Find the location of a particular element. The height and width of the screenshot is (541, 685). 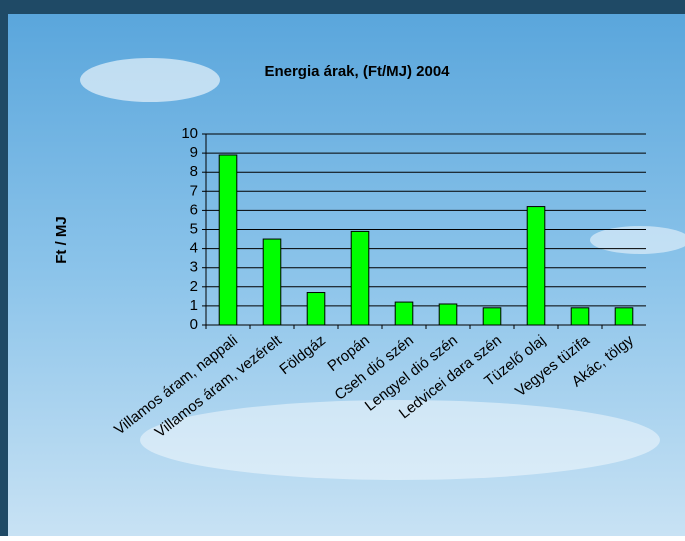

y-tick-label: 1 is located at coordinates (194, 305).